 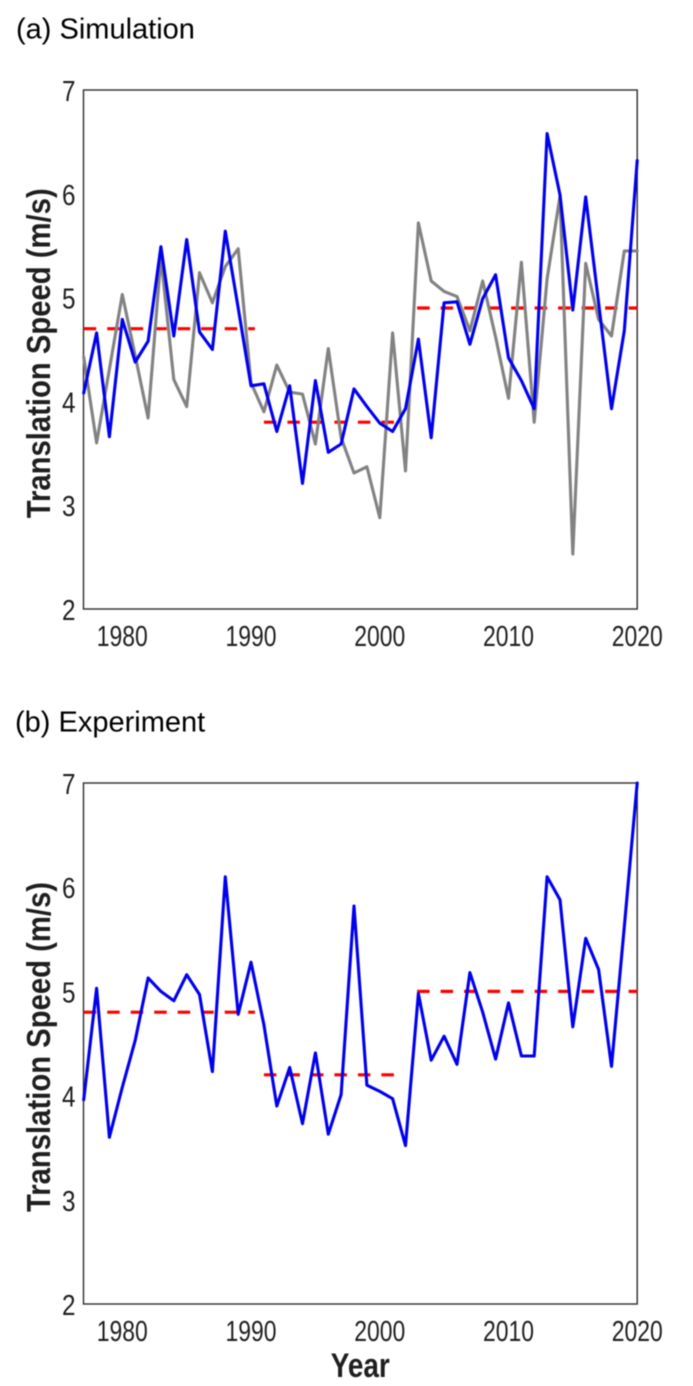 I want to click on svg-text: (b) Experiment, so click(x=110, y=723).